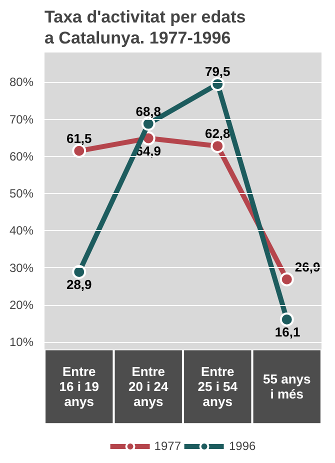 This screenshot has height=463, width=335. Describe the element at coordinates (287, 387) in the screenshot. I see `x-tick-label: 55 anys i més` at that location.